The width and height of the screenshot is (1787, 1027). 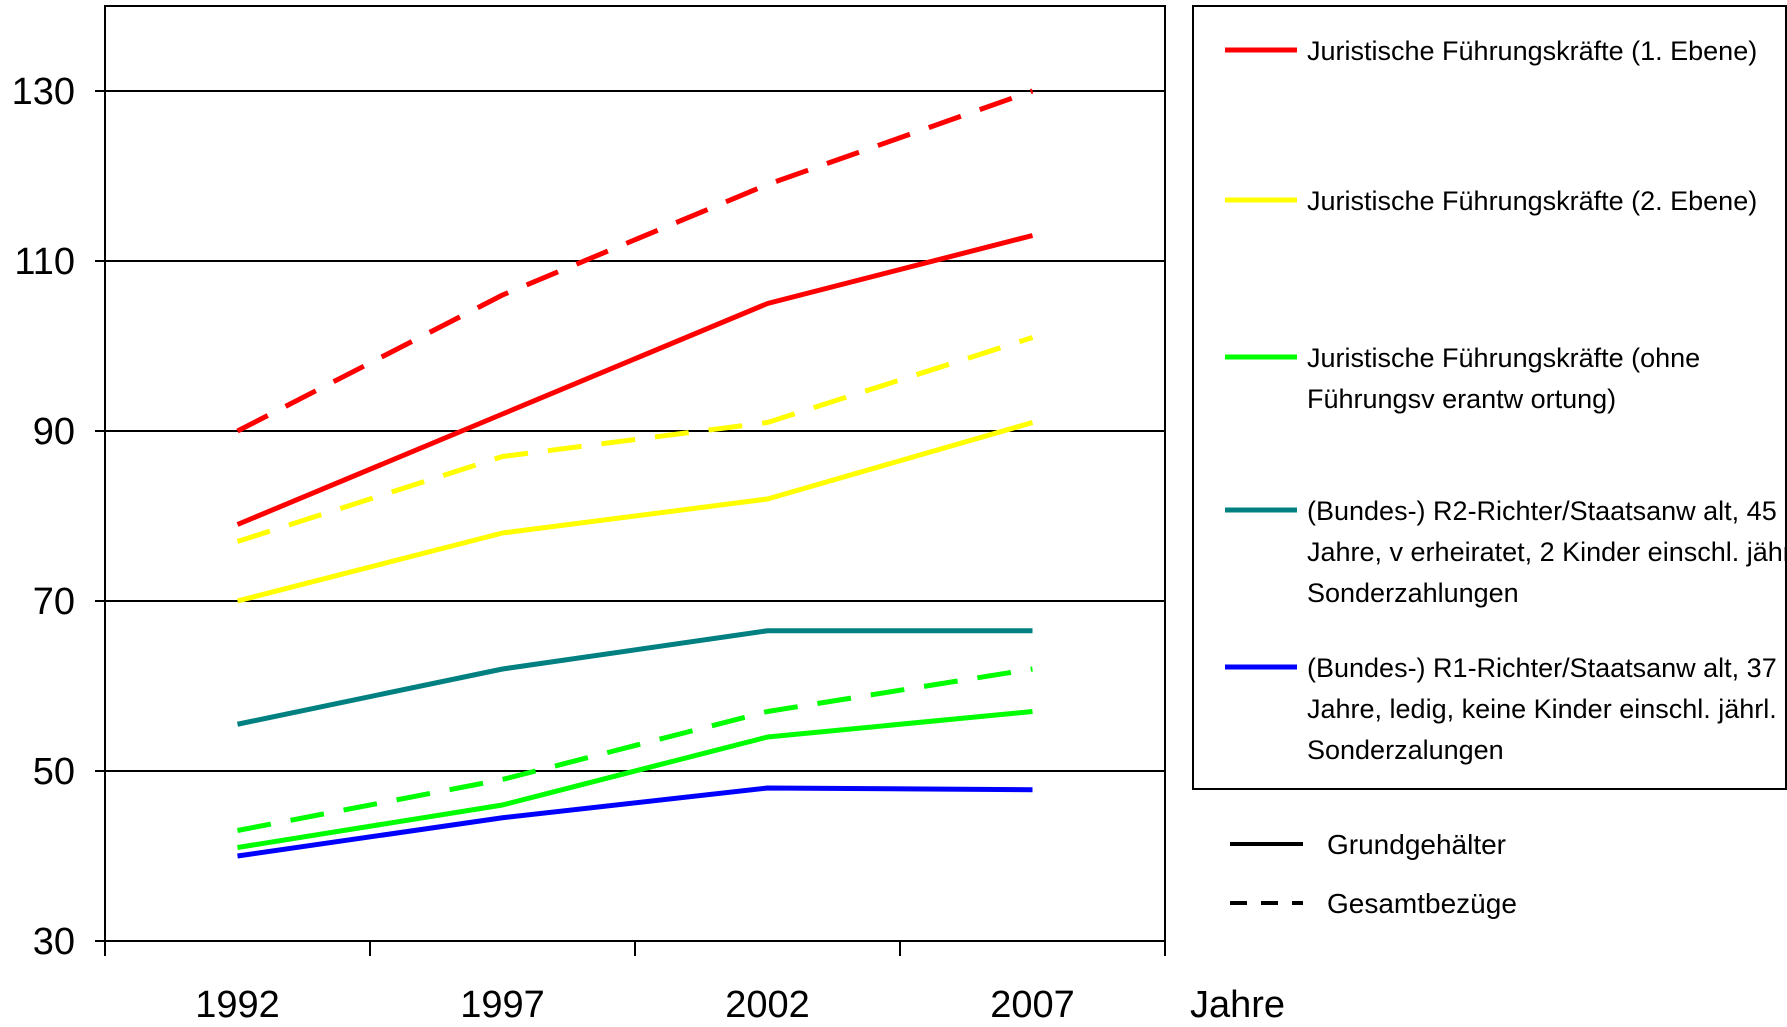 I want to click on x-tick-label: 2007, so click(x=1032, y=1005).